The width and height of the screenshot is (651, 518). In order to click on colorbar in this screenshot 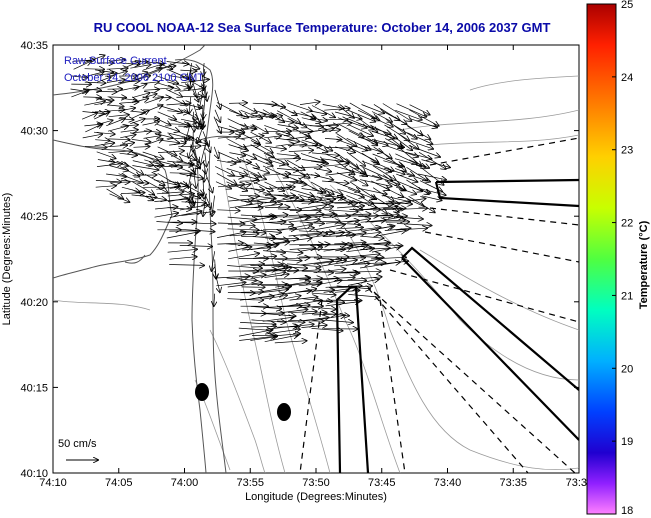, I will do `click(601, 259)`.